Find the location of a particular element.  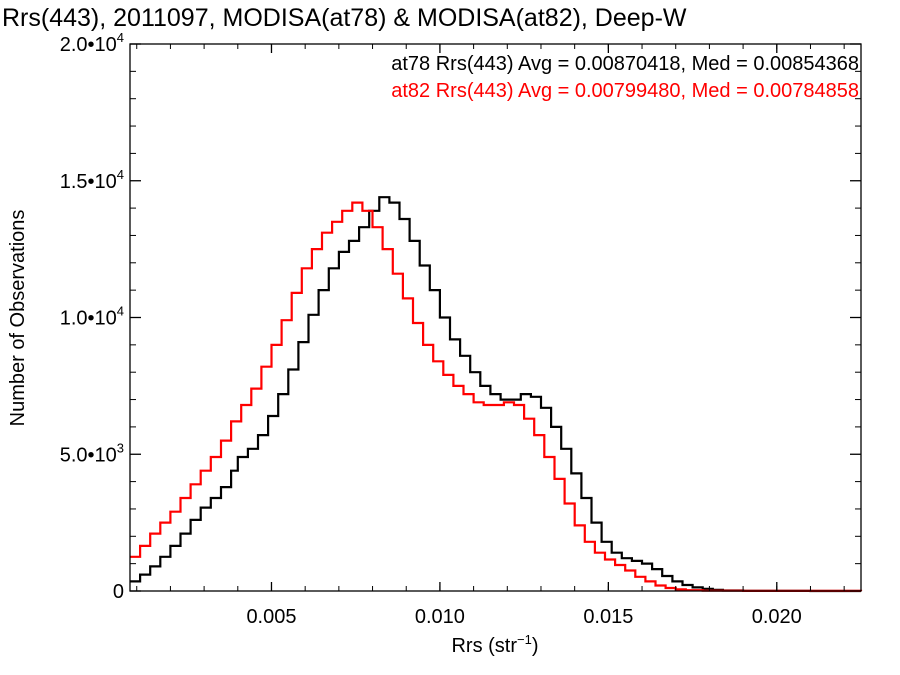

y-tick-label: 1.5•104 is located at coordinates (92, 180).